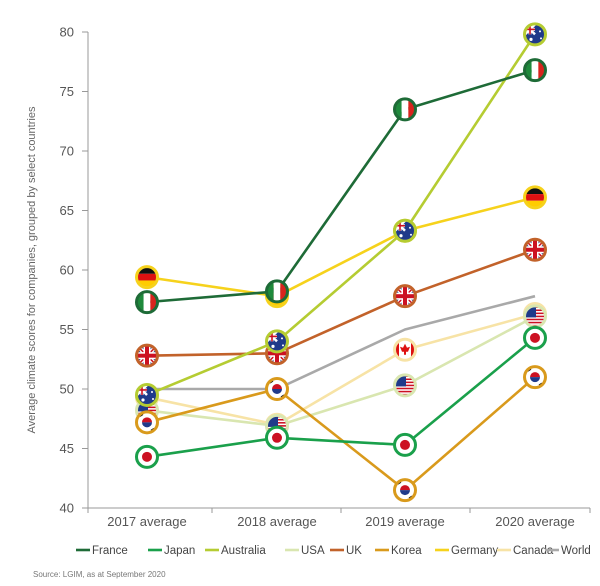 The image size is (600, 586). What do you see at coordinates (405, 521) in the screenshot?
I see `x-tick-label: 2019 average` at bounding box center [405, 521].